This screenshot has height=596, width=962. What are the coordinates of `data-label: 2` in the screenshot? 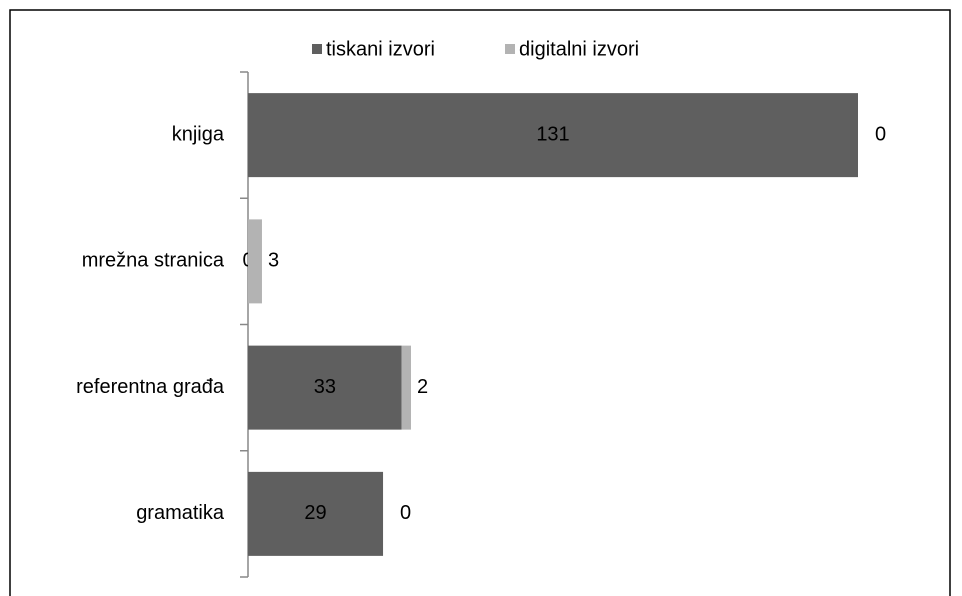 It's located at (422, 387).